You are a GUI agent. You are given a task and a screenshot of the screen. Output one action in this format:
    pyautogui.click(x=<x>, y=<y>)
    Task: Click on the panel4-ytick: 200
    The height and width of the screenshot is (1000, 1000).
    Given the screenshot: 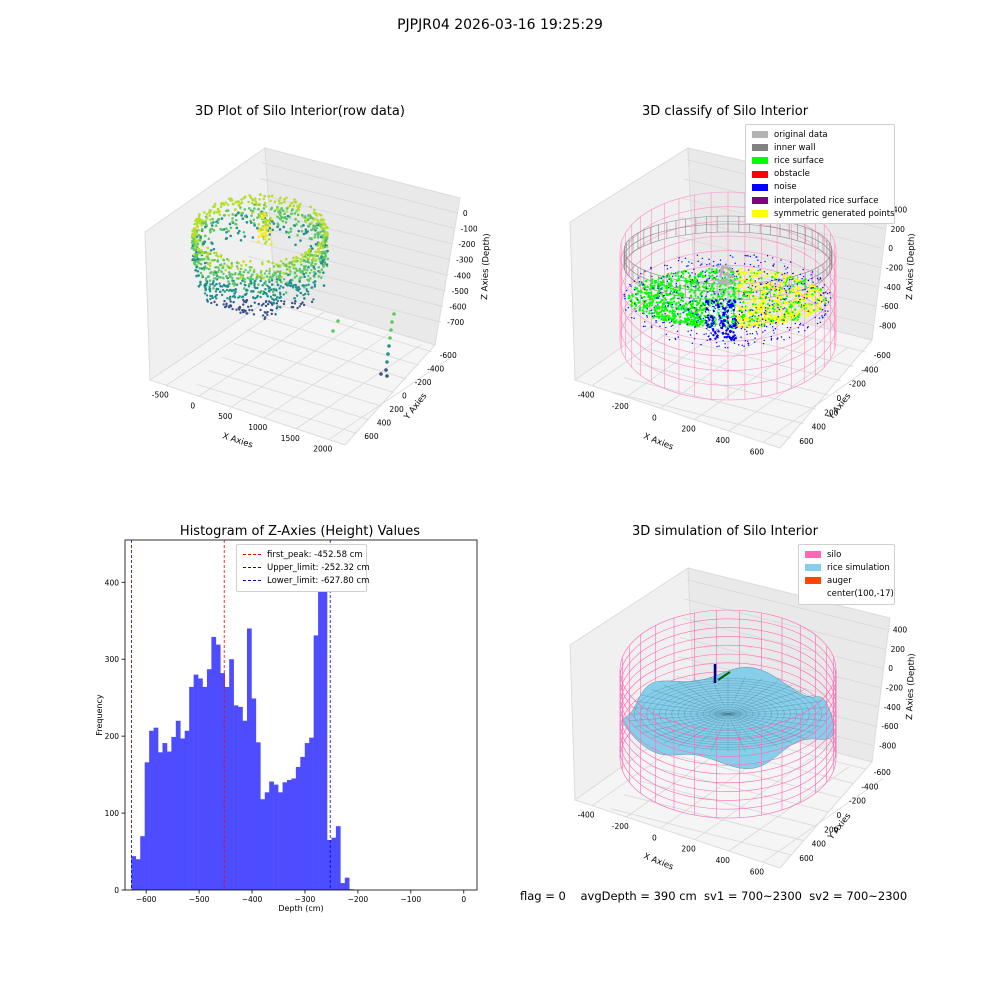 What is the action you would take?
    pyautogui.click(x=831, y=829)
    